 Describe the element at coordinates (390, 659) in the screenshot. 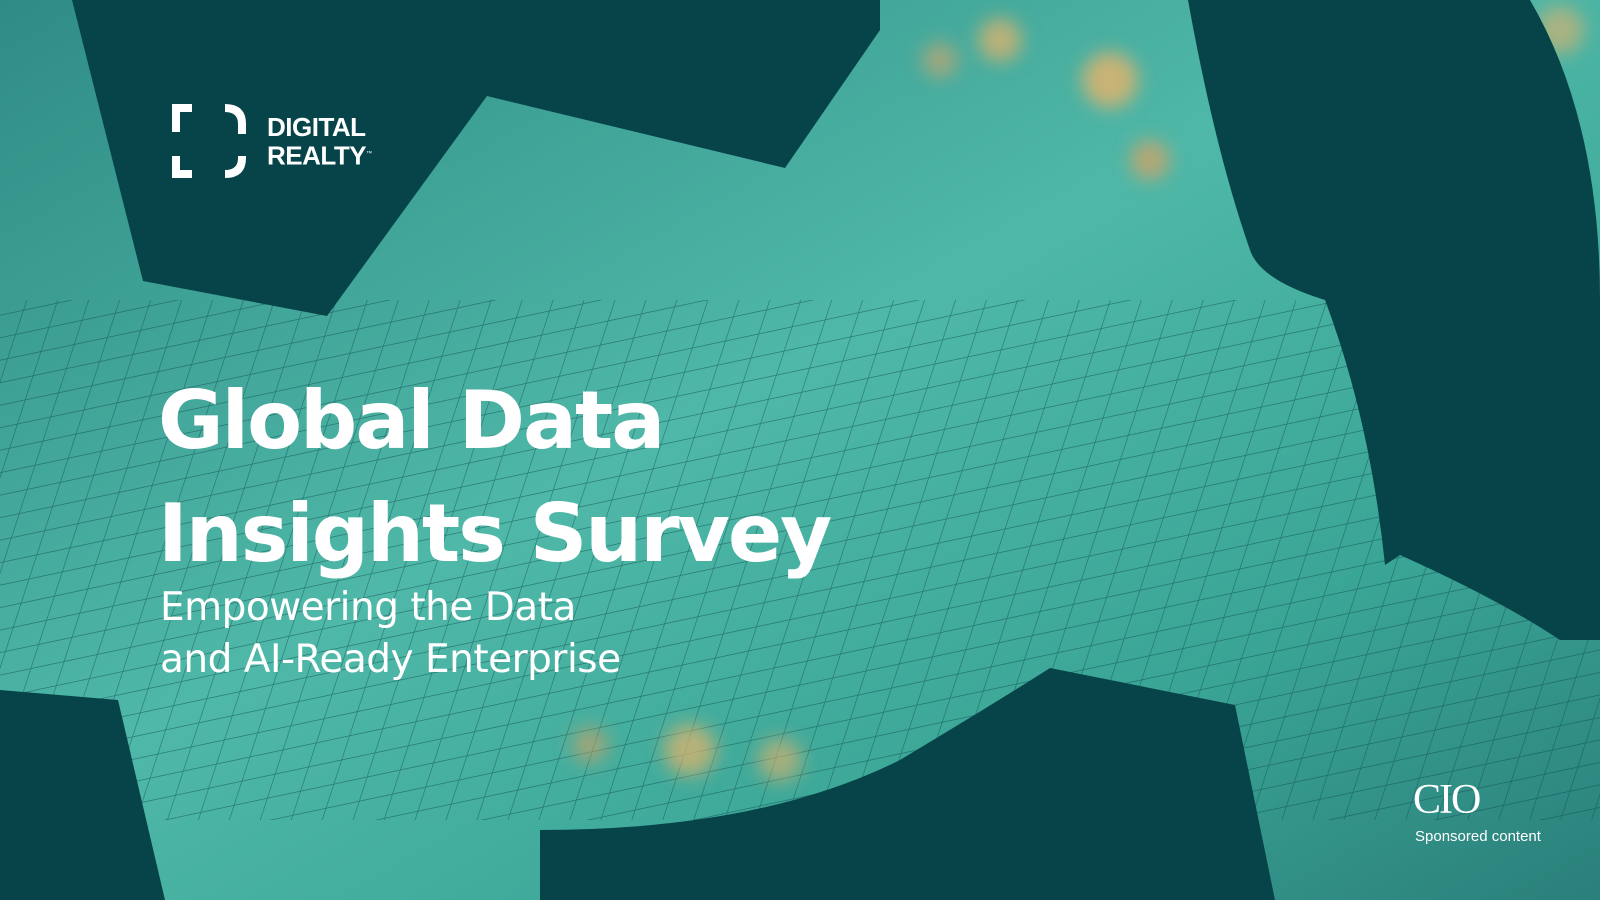

I see `subtitle-line: and AI-Ready Enterprise` at that location.